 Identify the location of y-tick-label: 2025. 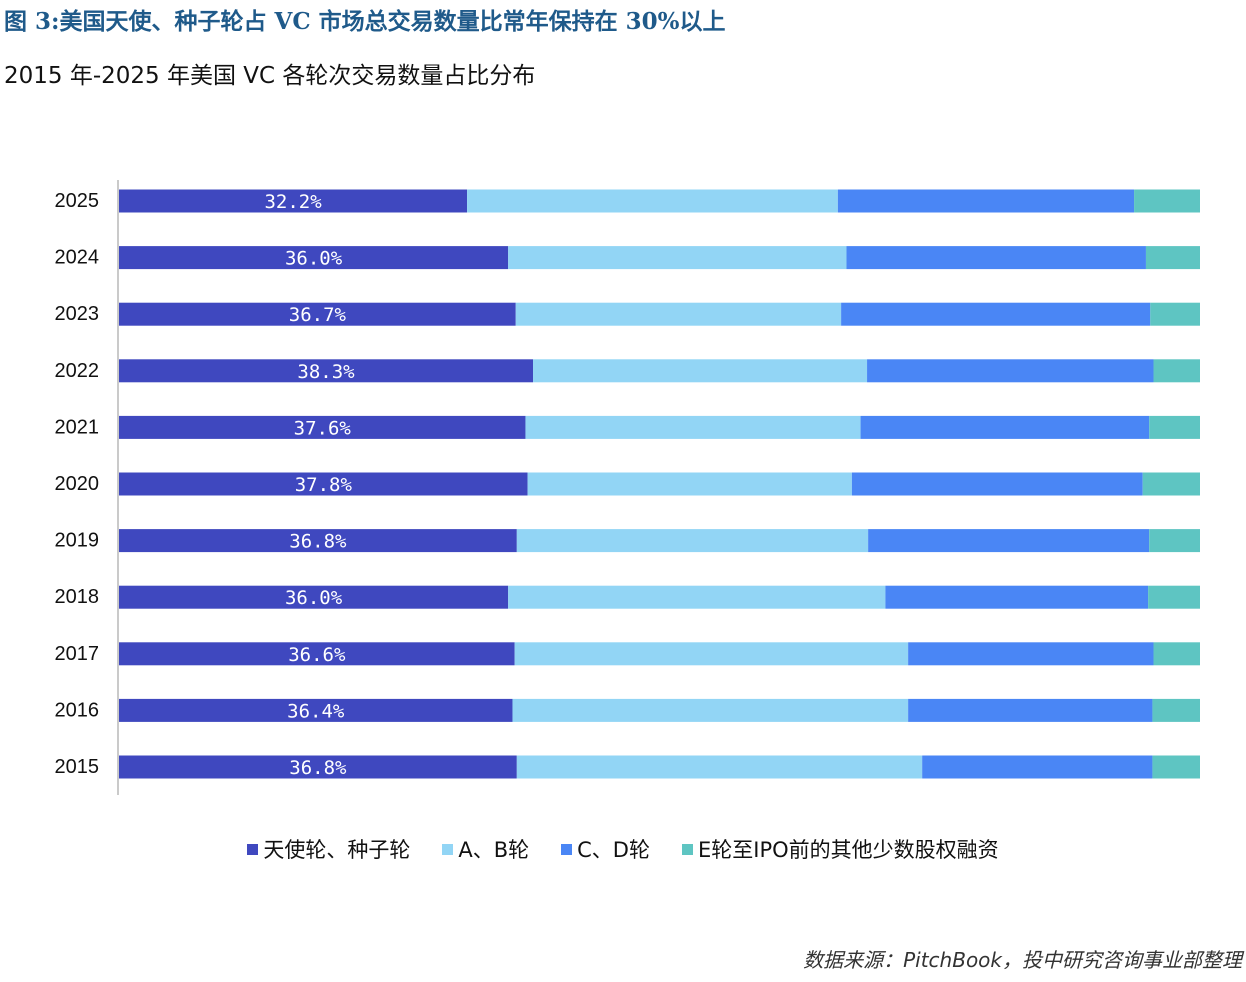
(77, 201).